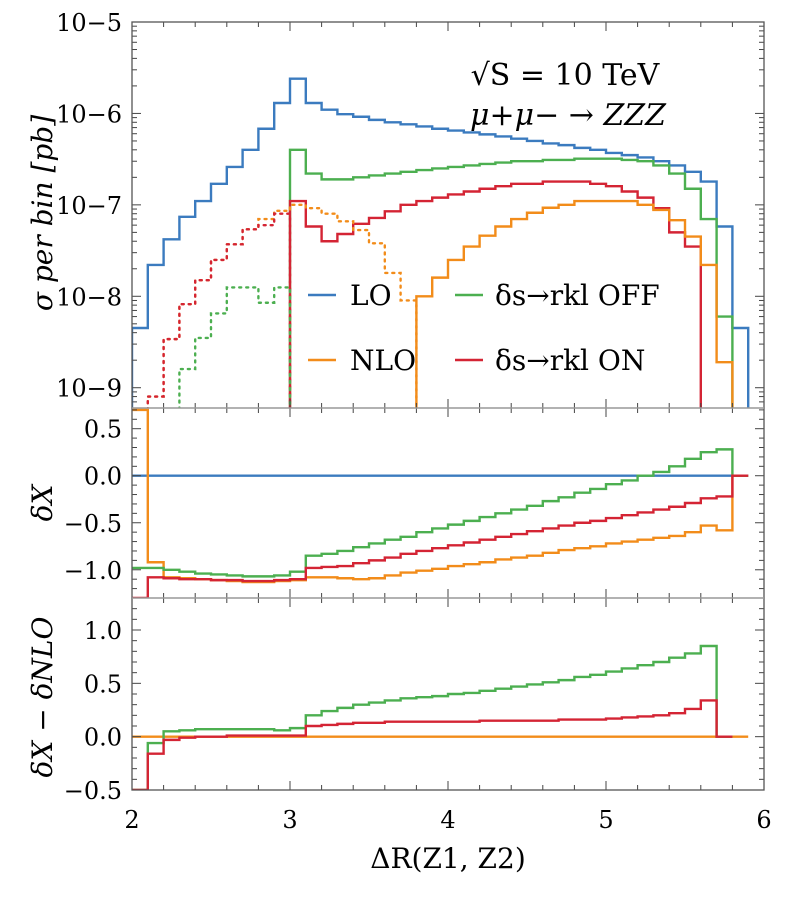  I want to click on panel-2-y-tick-label: −0.5, so click(93, 791).